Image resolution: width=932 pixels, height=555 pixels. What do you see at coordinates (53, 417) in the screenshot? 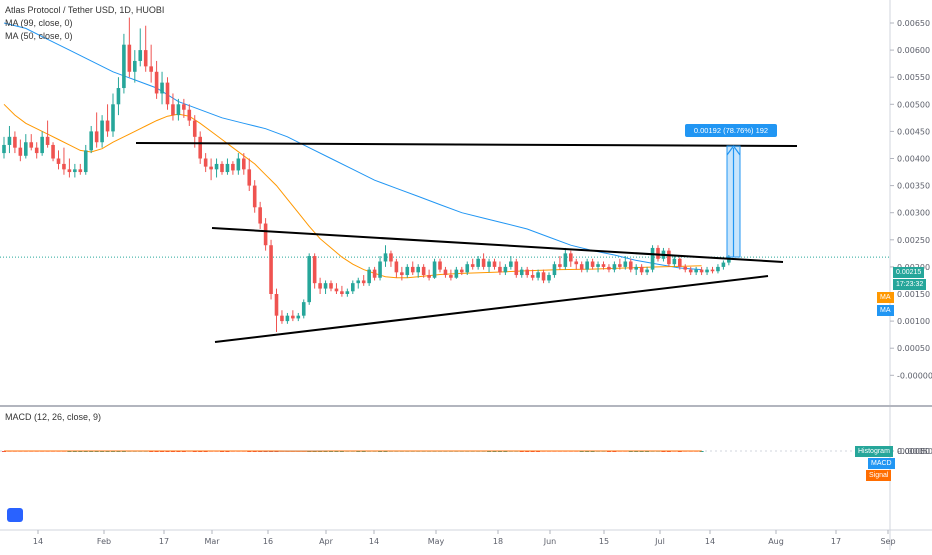
I see `macd-legend: MACD (12, 26, close, 9)` at bounding box center [53, 417].